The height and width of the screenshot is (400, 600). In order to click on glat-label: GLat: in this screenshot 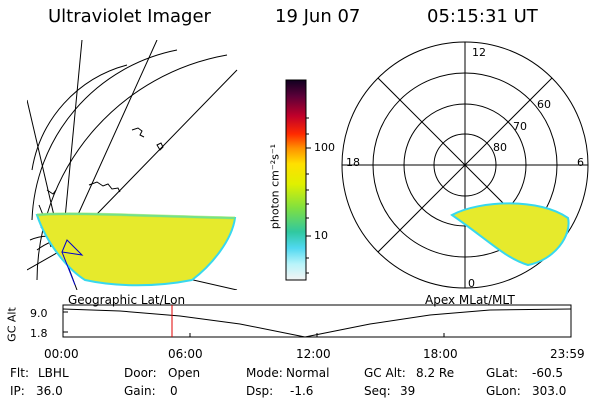, I will do `click(502, 373)`.